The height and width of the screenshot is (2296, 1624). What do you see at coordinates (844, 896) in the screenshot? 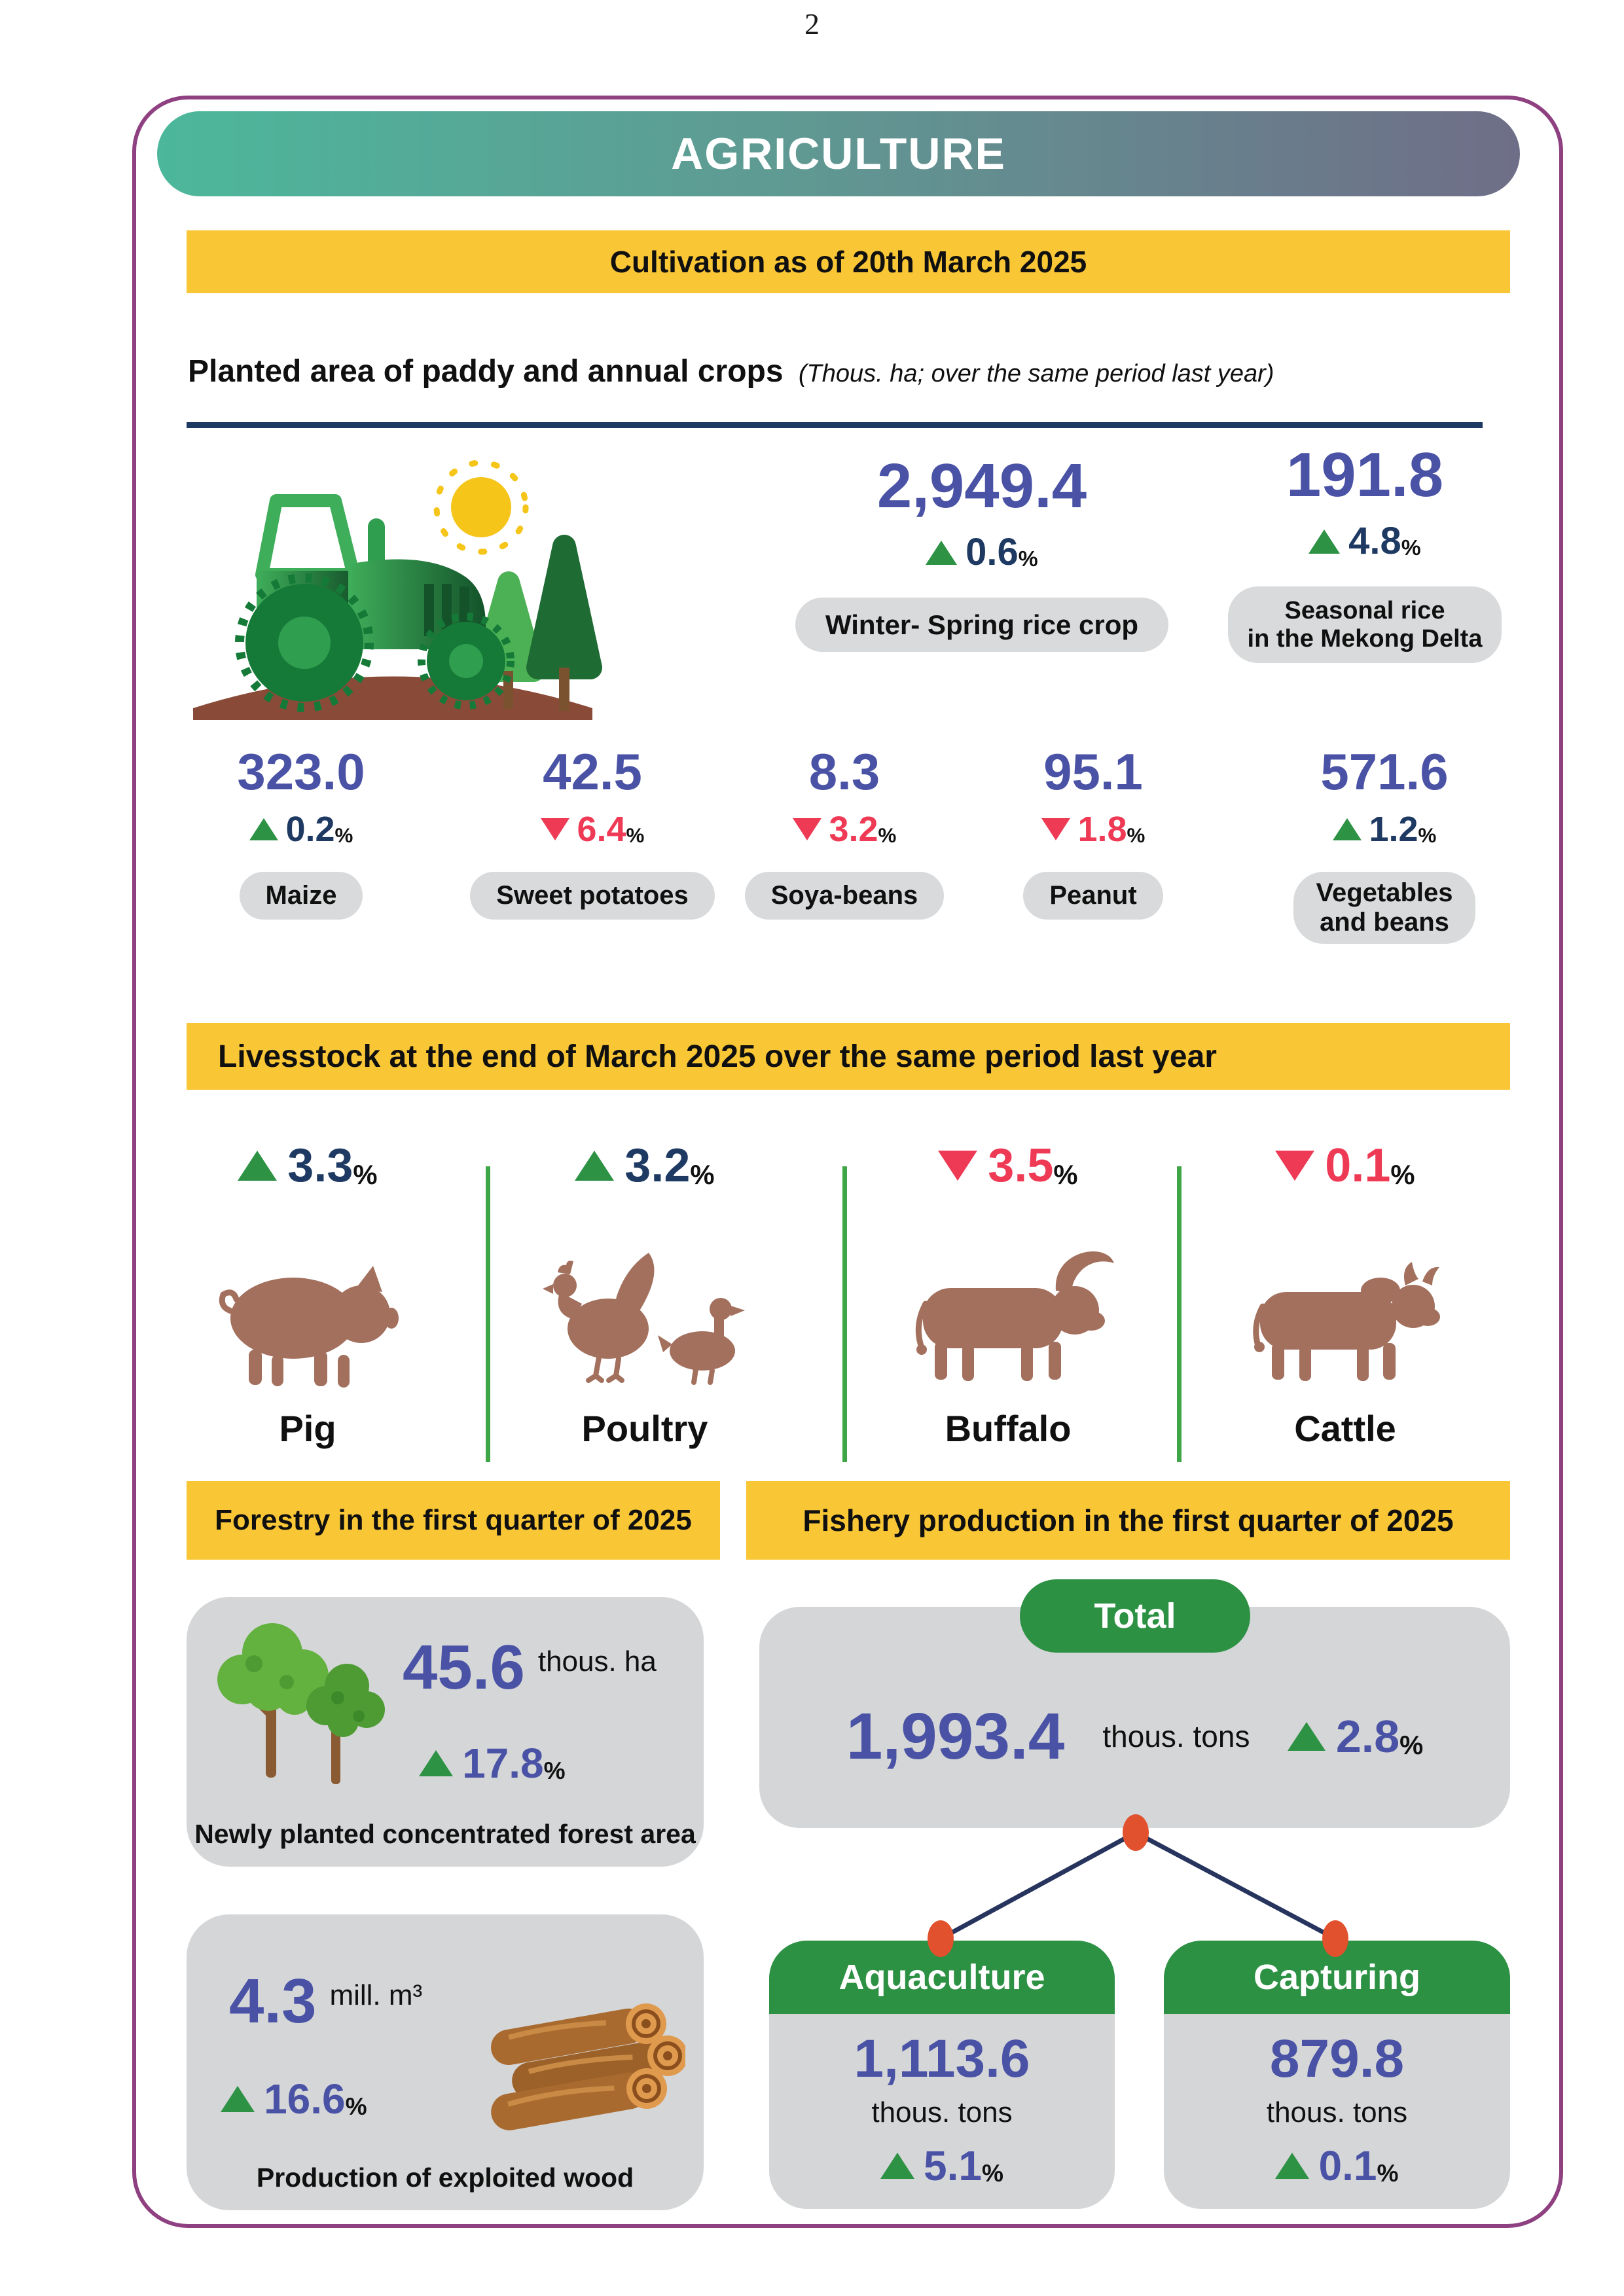
I see `crop-label-pill: Soya-beans` at bounding box center [844, 896].